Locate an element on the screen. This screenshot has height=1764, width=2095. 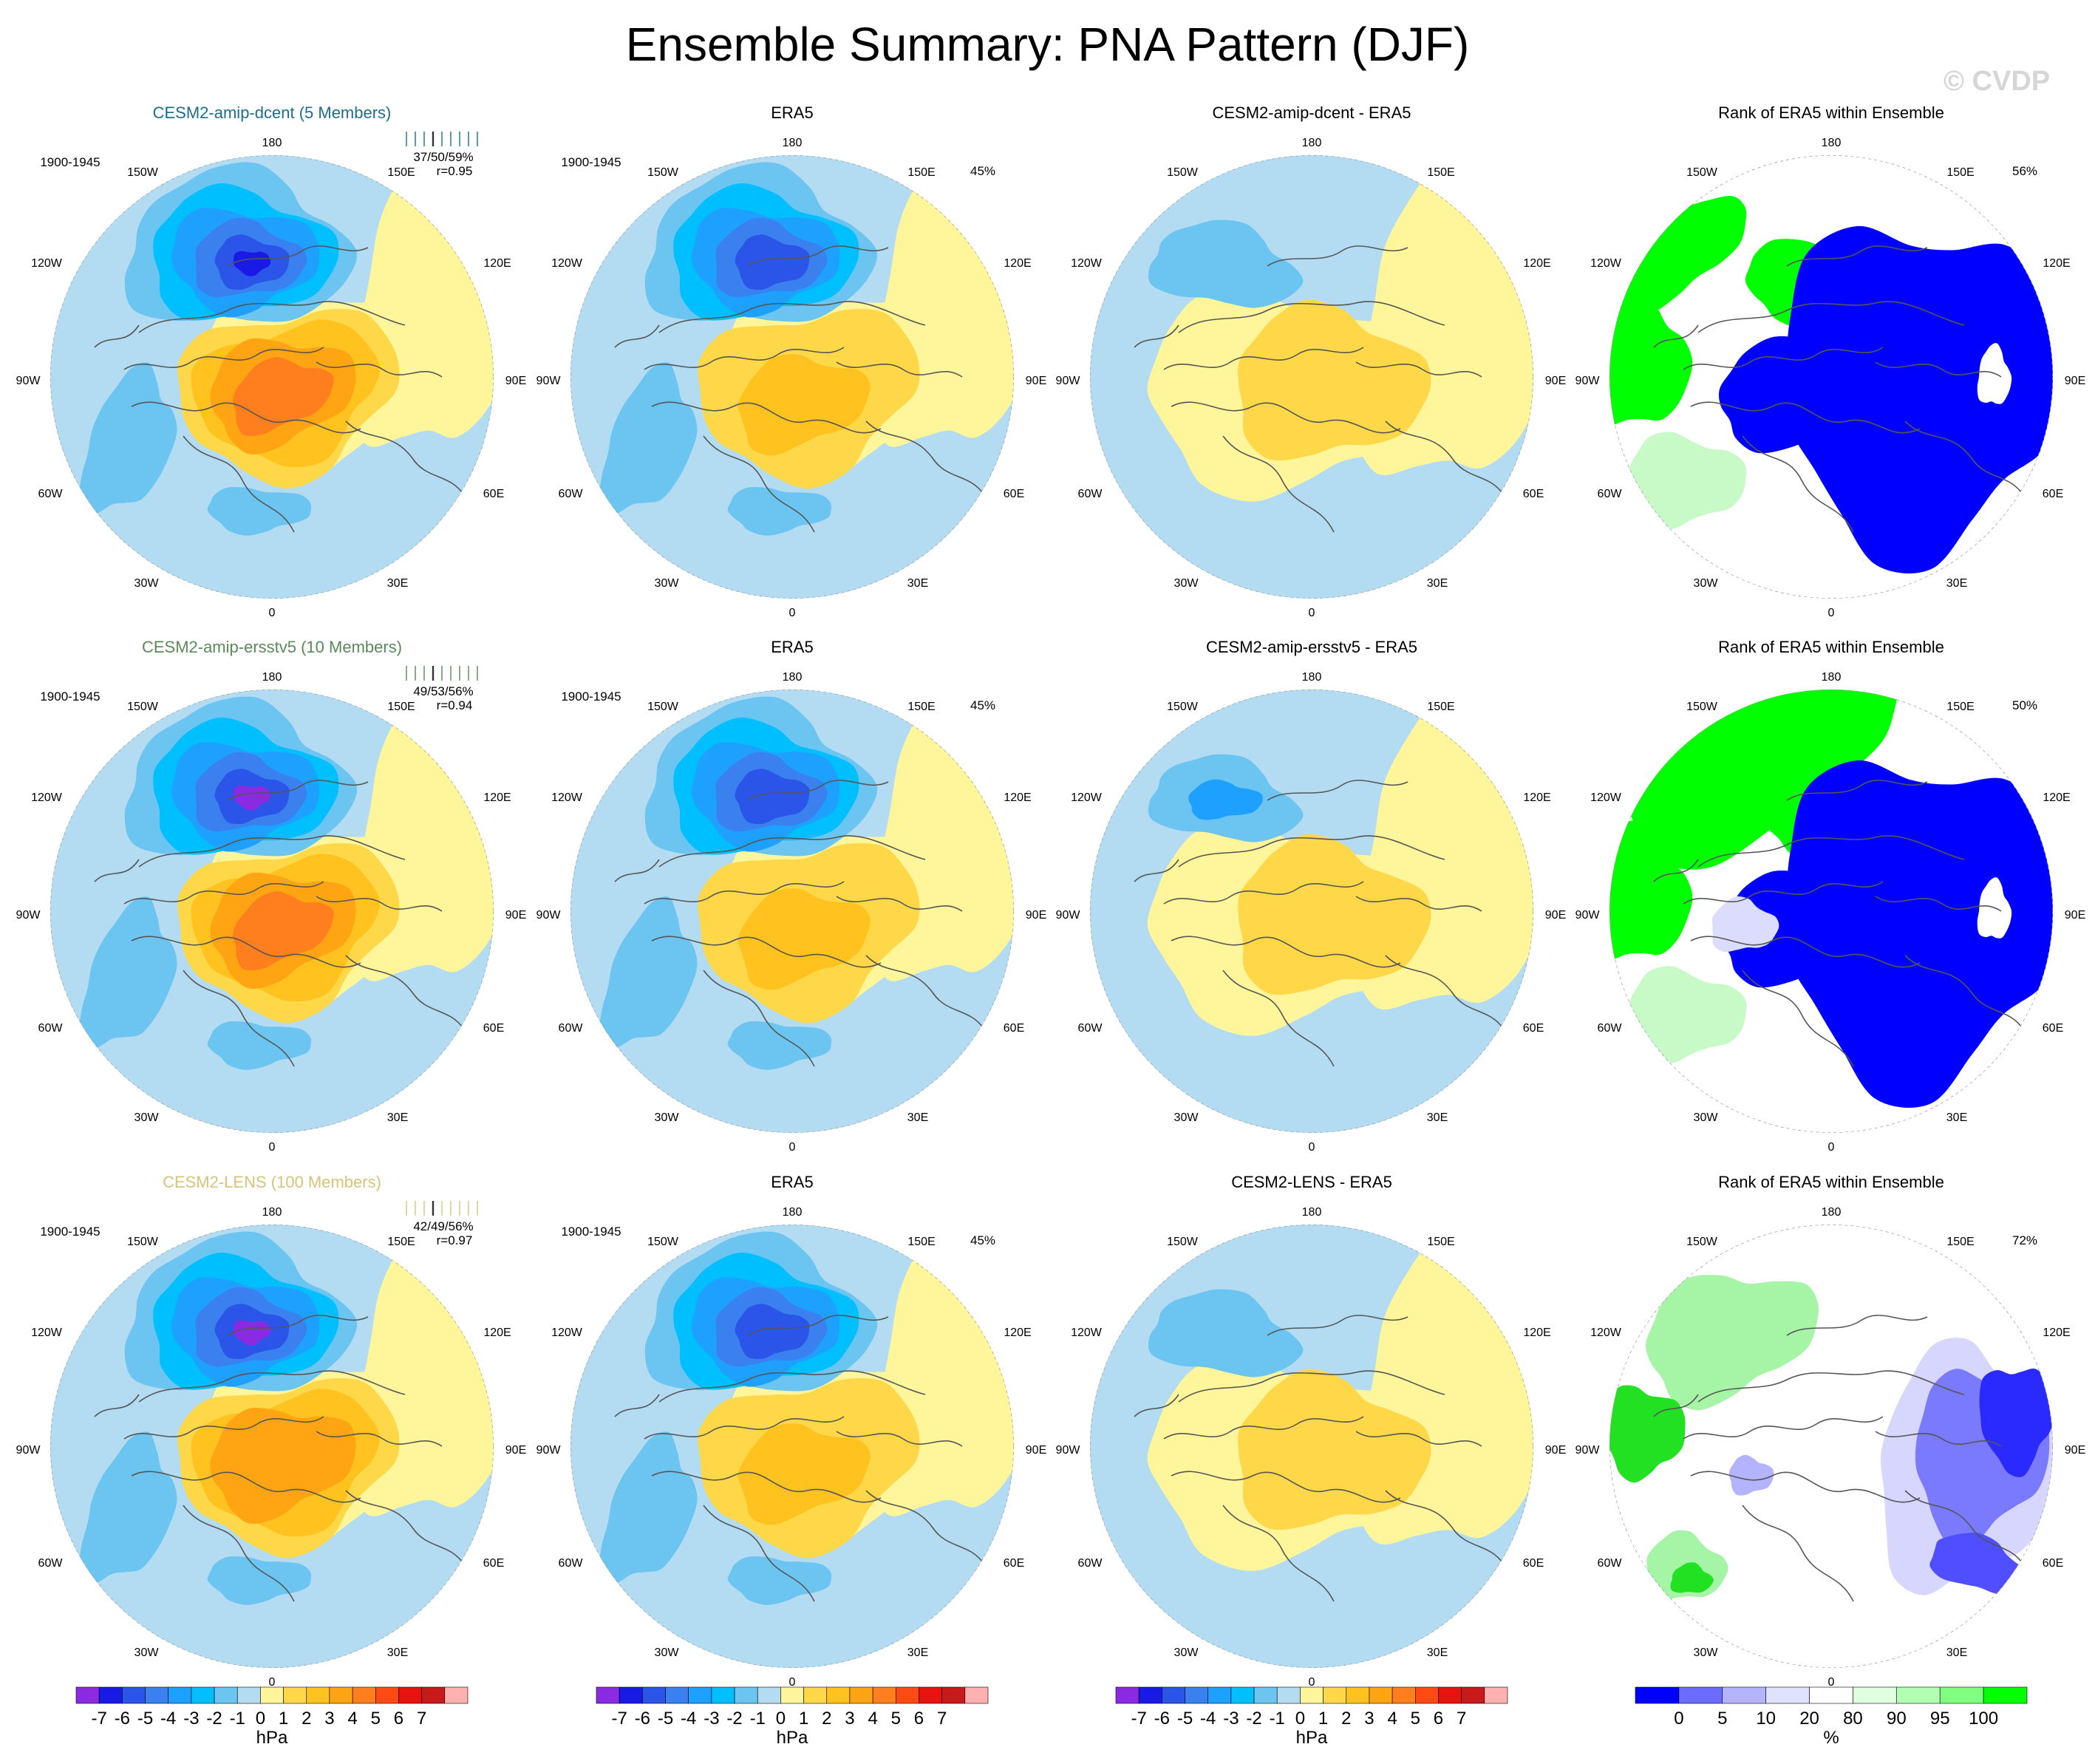
colorbar-tick-label: -6 is located at coordinates (123, 1719).